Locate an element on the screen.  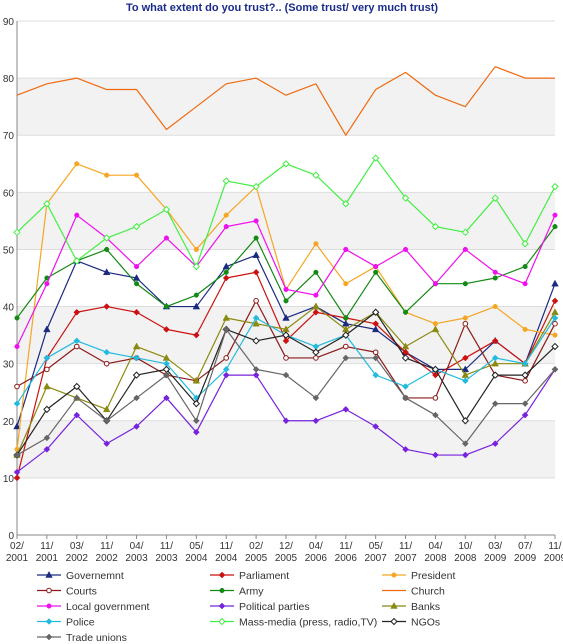
legend-label: Army is located at coordinates (251, 592).